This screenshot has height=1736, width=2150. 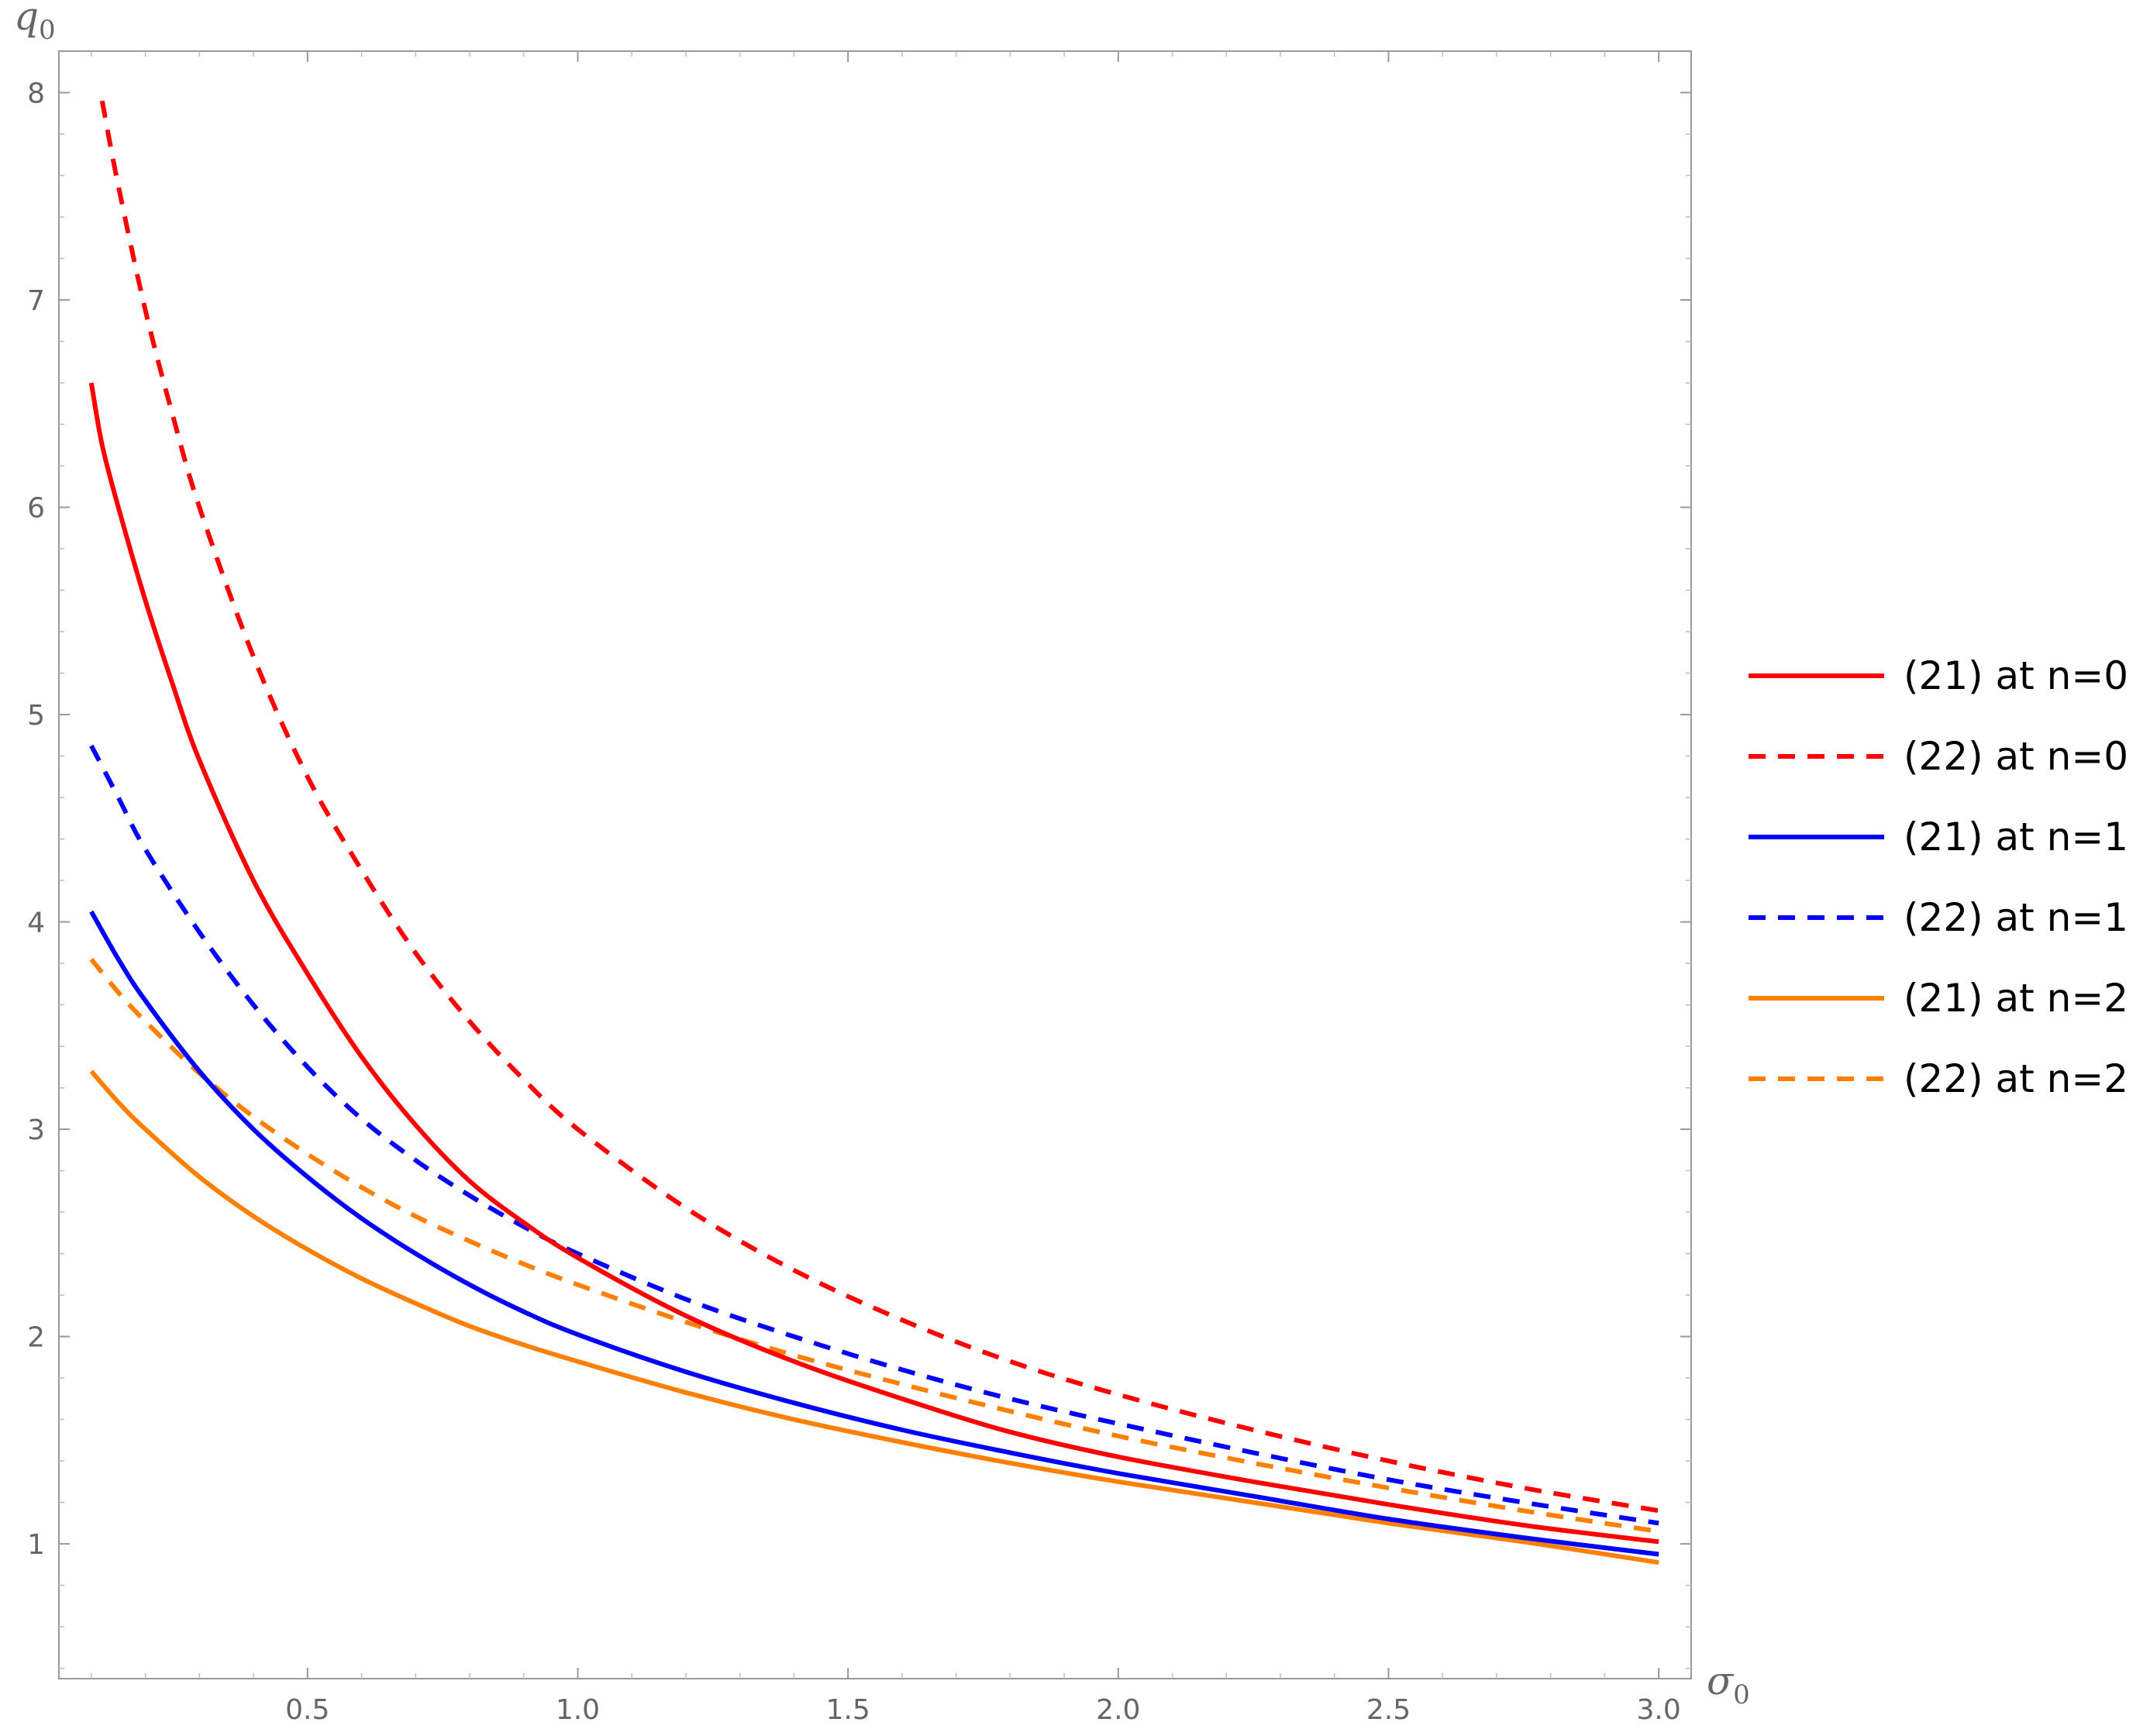 I want to click on legend-item: (22) at n=2, so click(x=1938, y=1078).